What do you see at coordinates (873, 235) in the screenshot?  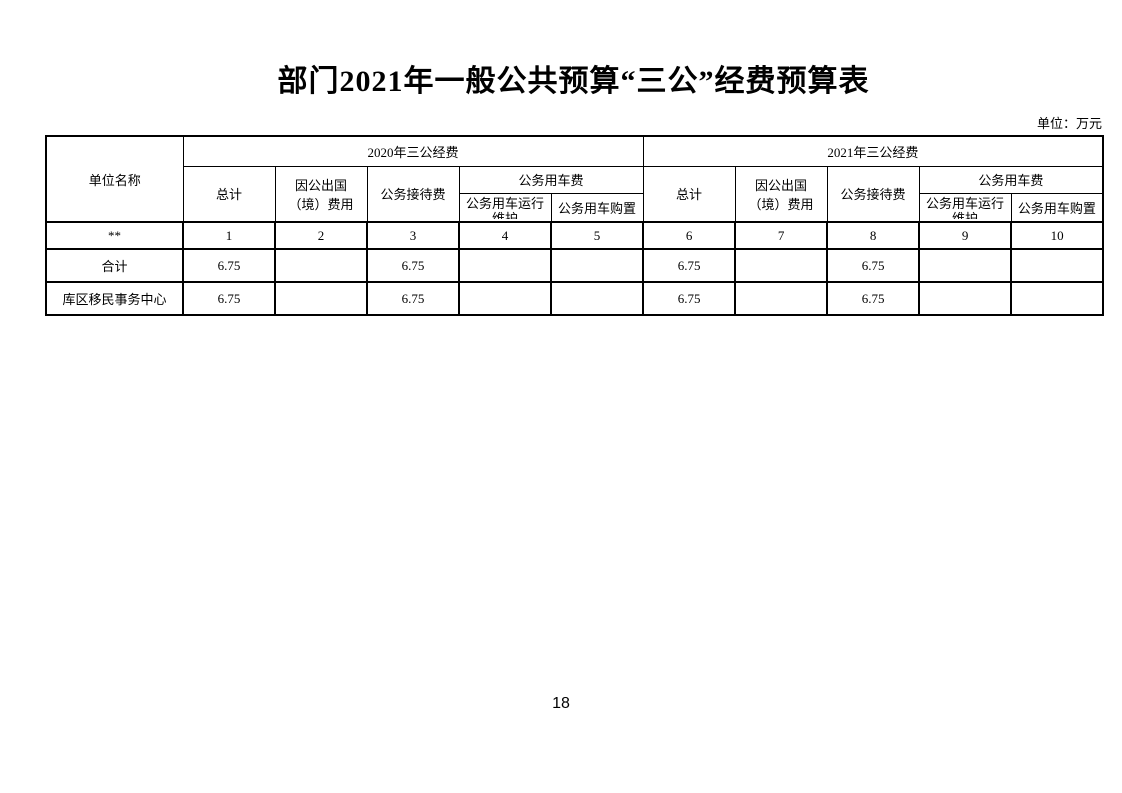 I see `column-number-cell: 8` at bounding box center [873, 235].